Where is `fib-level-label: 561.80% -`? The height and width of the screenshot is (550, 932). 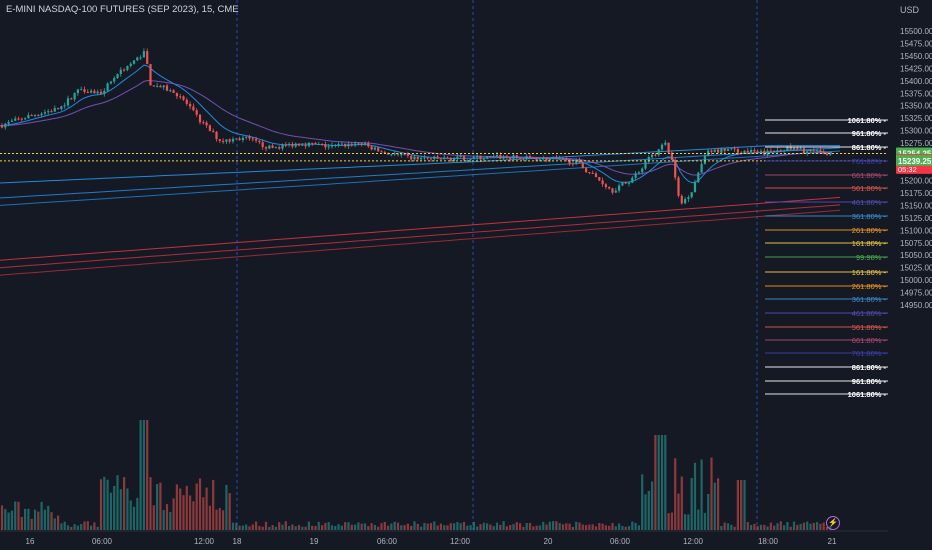
fib-level-label: 561.80% - is located at coordinates (869, 188).